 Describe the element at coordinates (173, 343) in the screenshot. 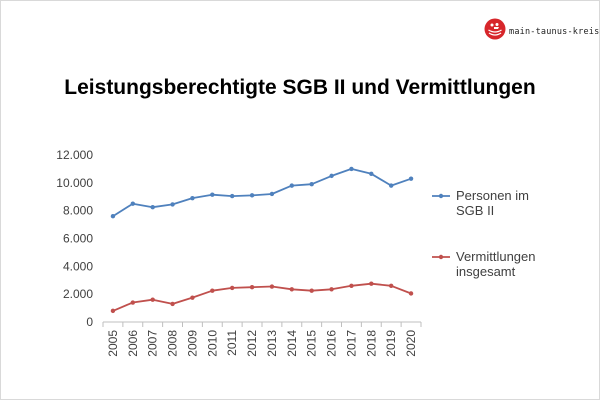

I see `x-tick-label: 2008` at that location.